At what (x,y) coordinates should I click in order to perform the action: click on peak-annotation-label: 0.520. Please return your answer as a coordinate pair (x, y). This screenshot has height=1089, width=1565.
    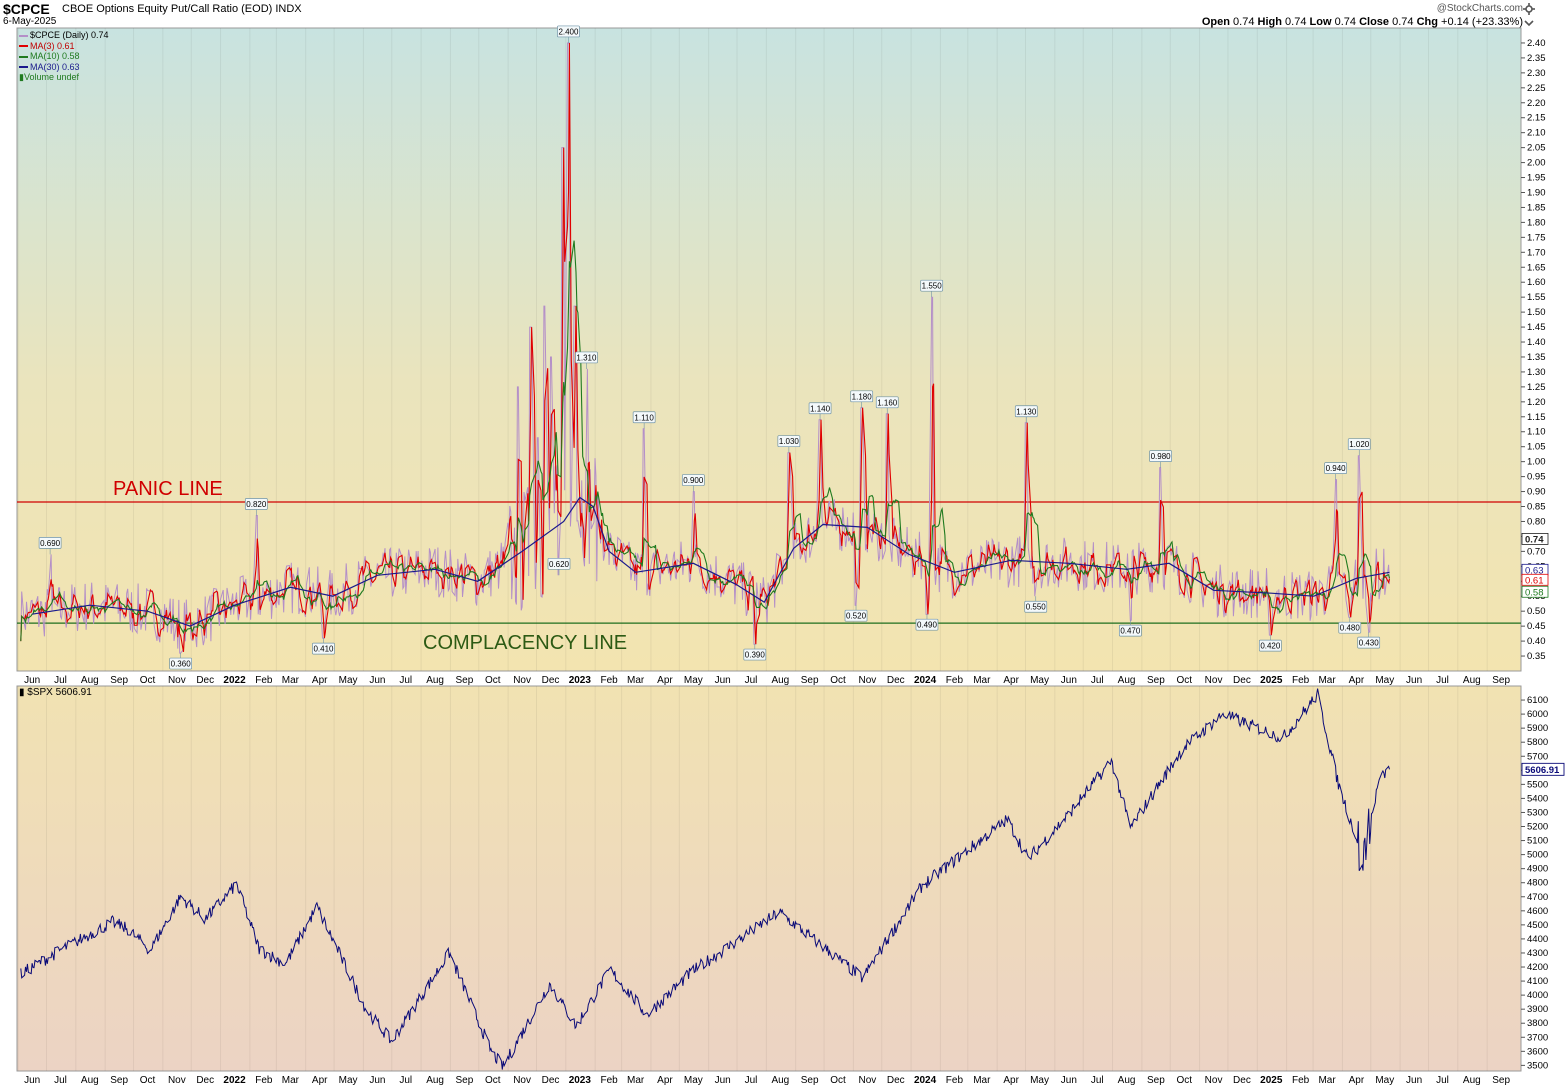
    Looking at the image, I should click on (856, 616).